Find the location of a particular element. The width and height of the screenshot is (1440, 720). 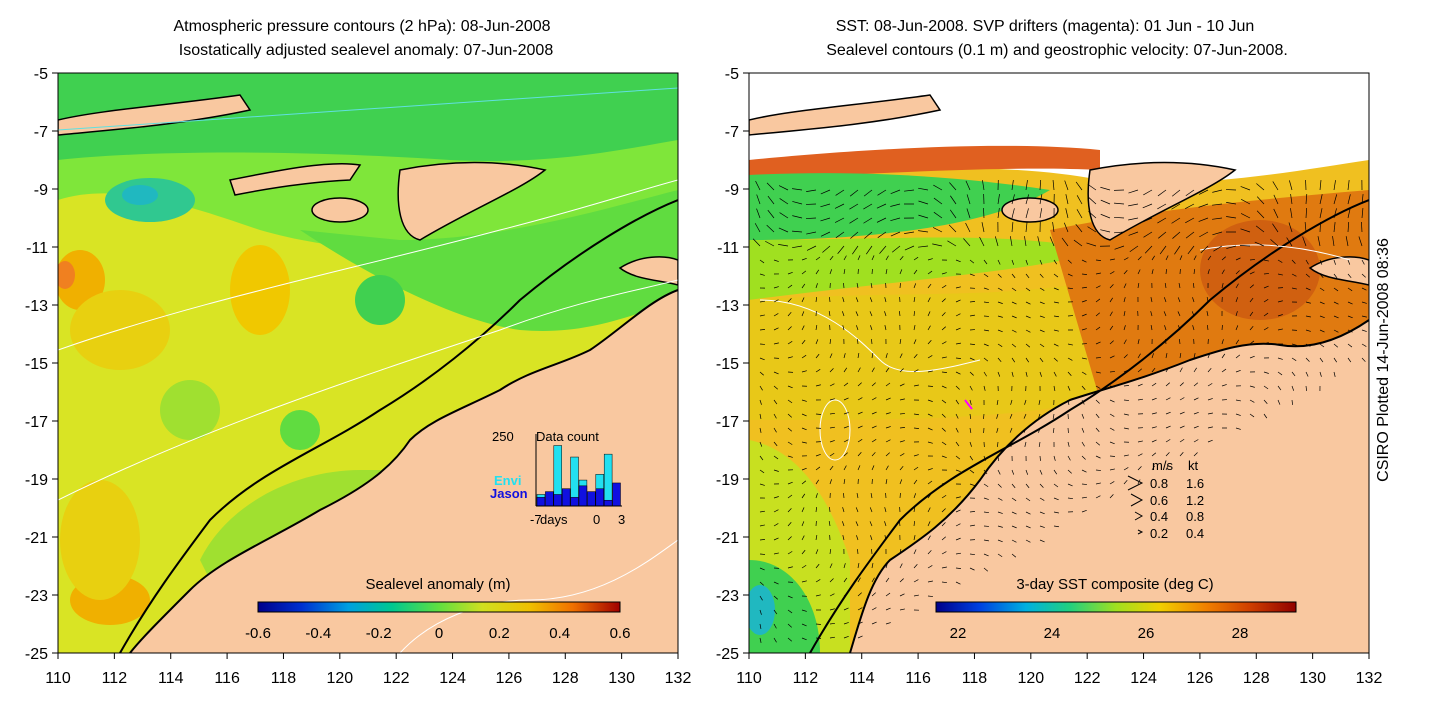

colorbar-tick-label: 0.6 is located at coordinates (620, 633).